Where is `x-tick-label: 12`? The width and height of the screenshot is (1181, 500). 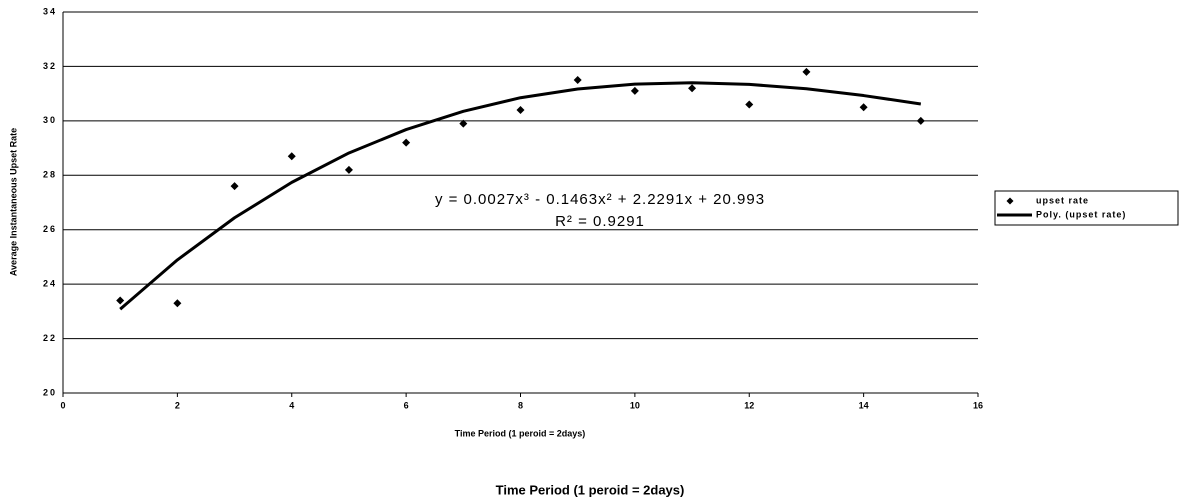 x-tick-label: 12 is located at coordinates (749, 405).